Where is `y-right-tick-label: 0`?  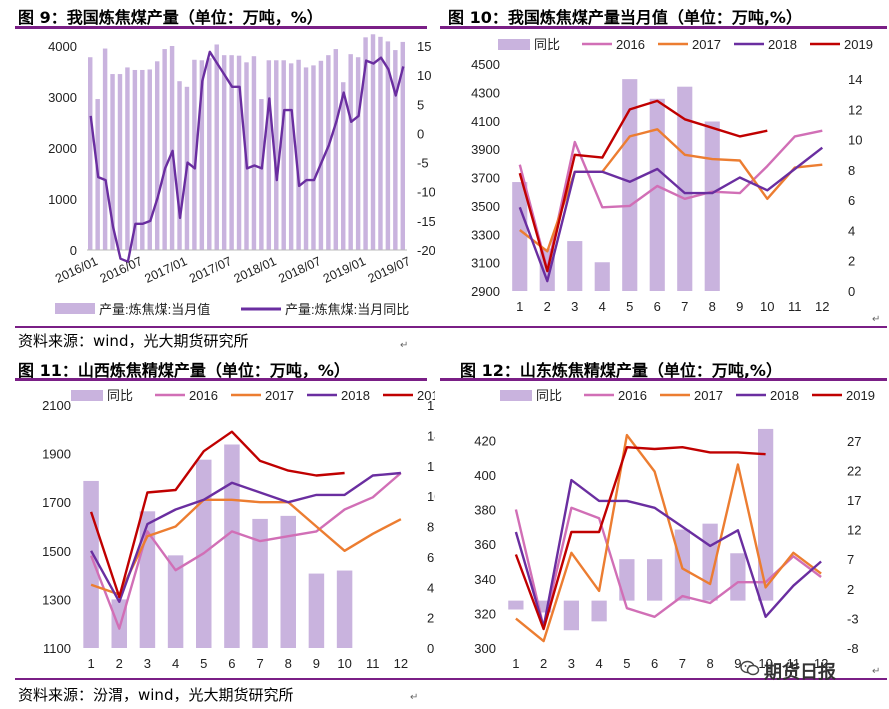
y-right-tick-label: 0 is located at coordinates (851, 291).